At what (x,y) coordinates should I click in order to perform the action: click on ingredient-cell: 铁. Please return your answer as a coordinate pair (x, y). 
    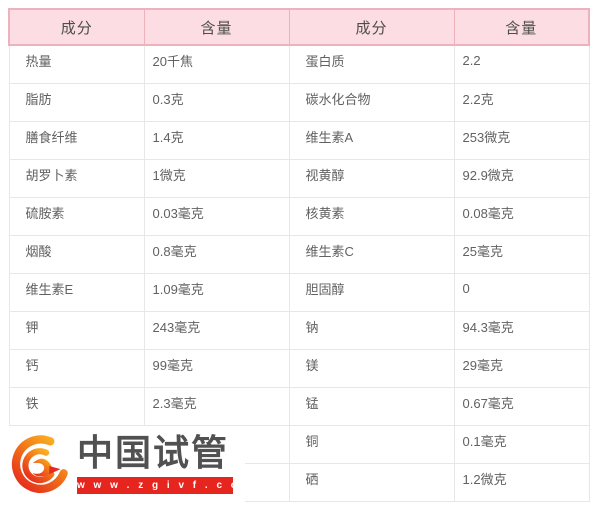
    Looking at the image, I should click on (76, 406).